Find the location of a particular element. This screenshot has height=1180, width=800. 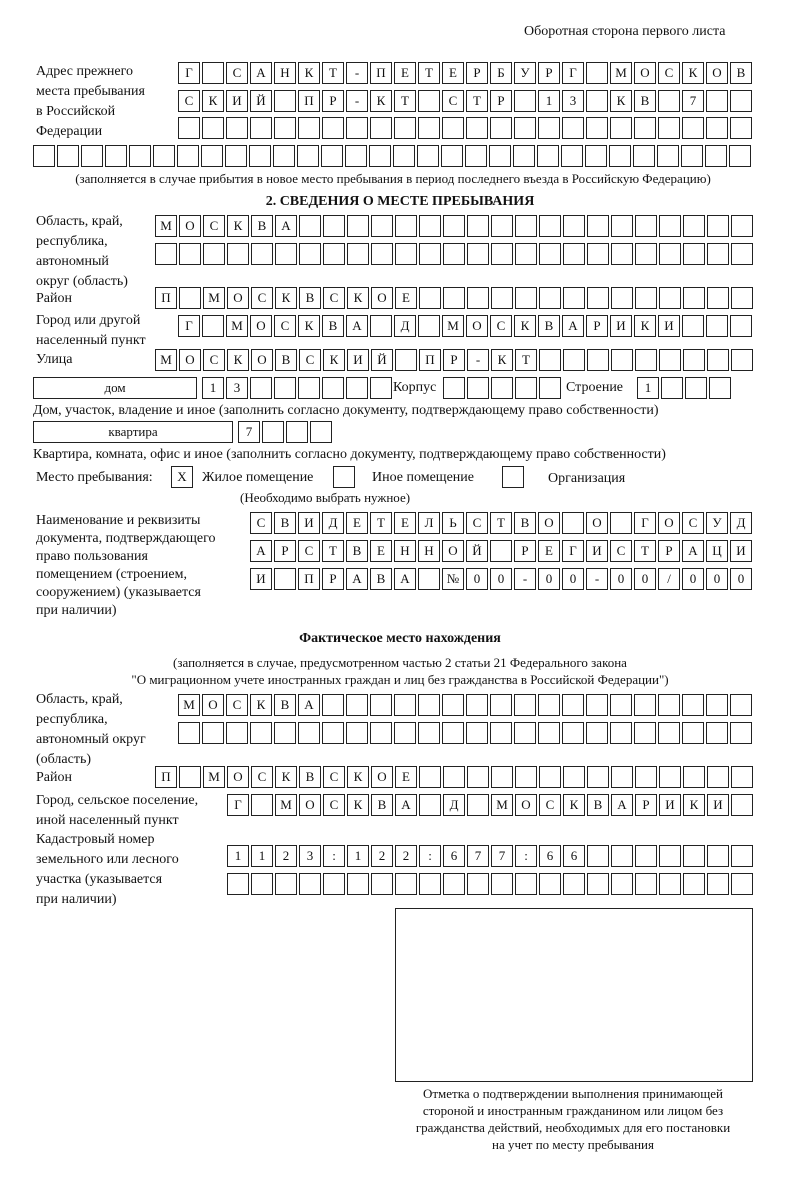

char-box: Г is located at coordinates (189, 73).